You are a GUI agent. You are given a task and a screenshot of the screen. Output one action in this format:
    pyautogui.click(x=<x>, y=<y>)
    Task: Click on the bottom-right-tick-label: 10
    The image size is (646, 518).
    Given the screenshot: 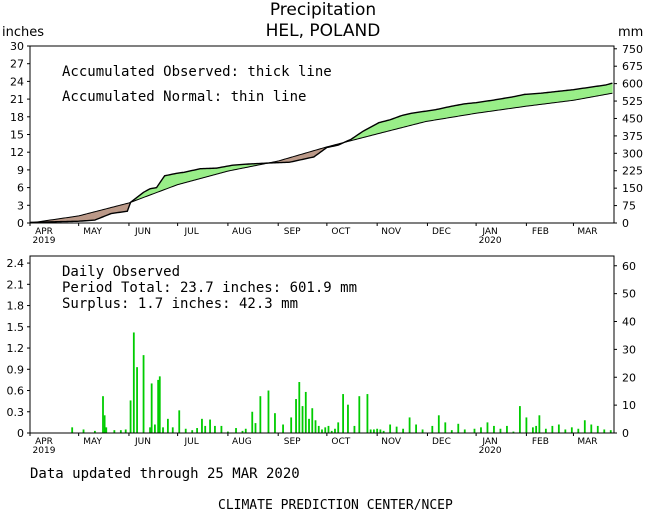 What is the action you would take?
    pyautogui.click(x=629, y=405)
    